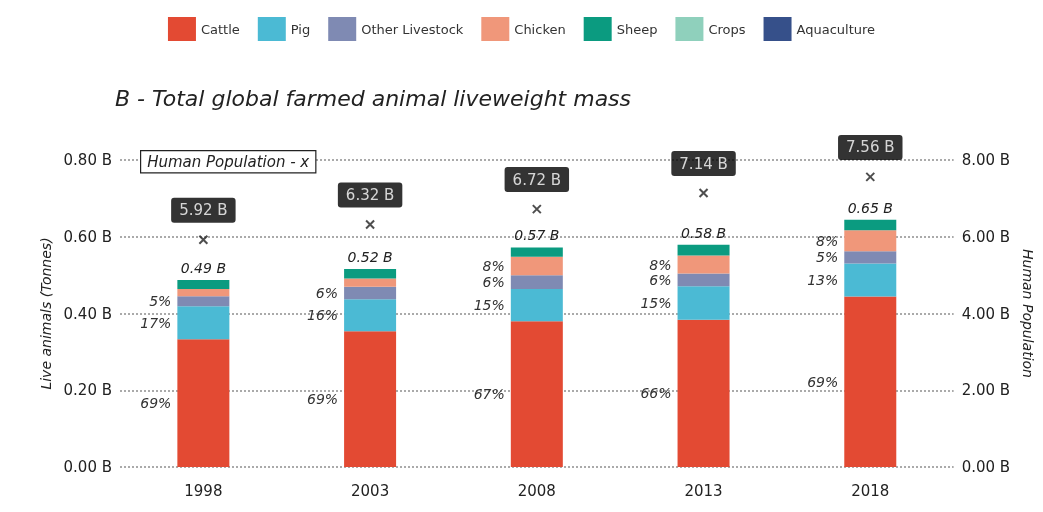 This screenshot has width=1043, height=512. I want to click on y-tick-label: 0.60 B, so click(87, 236).